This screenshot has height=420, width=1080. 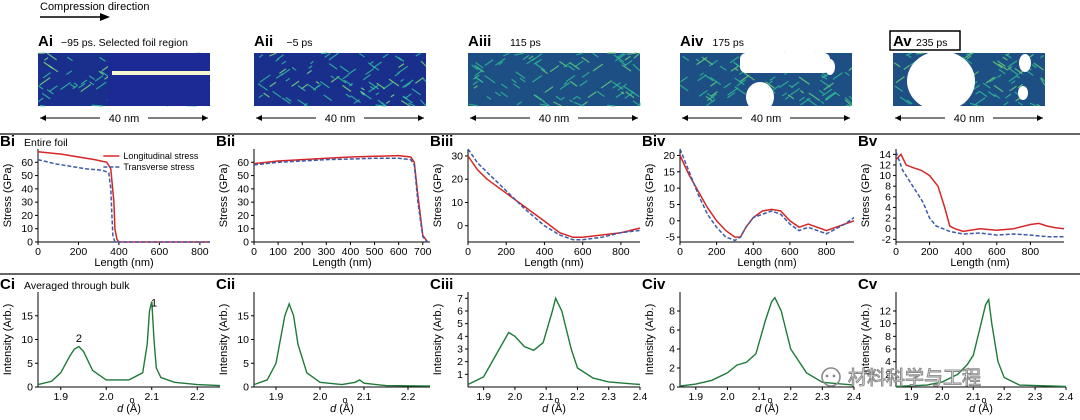 I want to click on panel-time-label: 115 ps, so click(x=525, y=43).